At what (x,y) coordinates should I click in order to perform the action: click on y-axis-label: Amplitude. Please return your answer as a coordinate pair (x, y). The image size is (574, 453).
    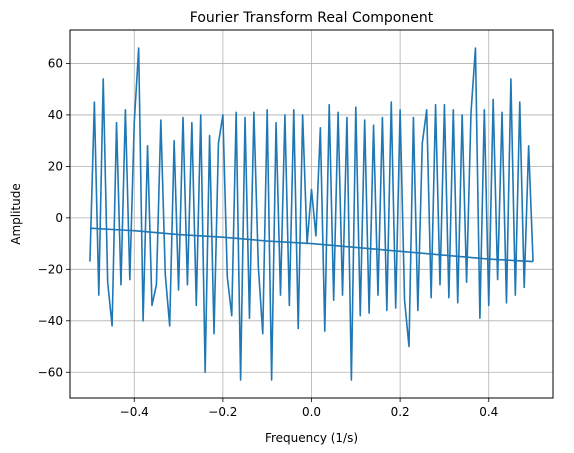
    Looking at the image, I should click on (16, 214).